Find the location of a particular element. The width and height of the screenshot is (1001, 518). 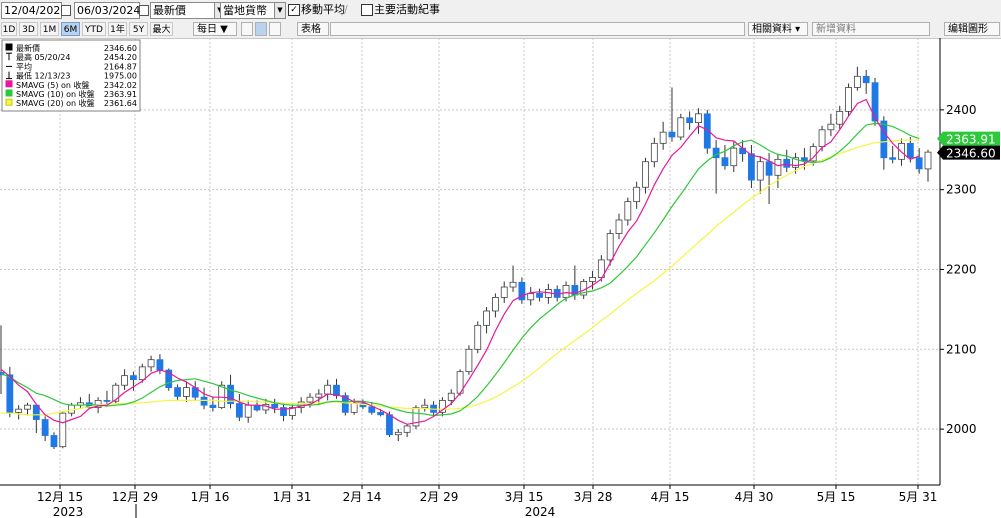

chart-type-dropdown is located at coordinates (275, 29).